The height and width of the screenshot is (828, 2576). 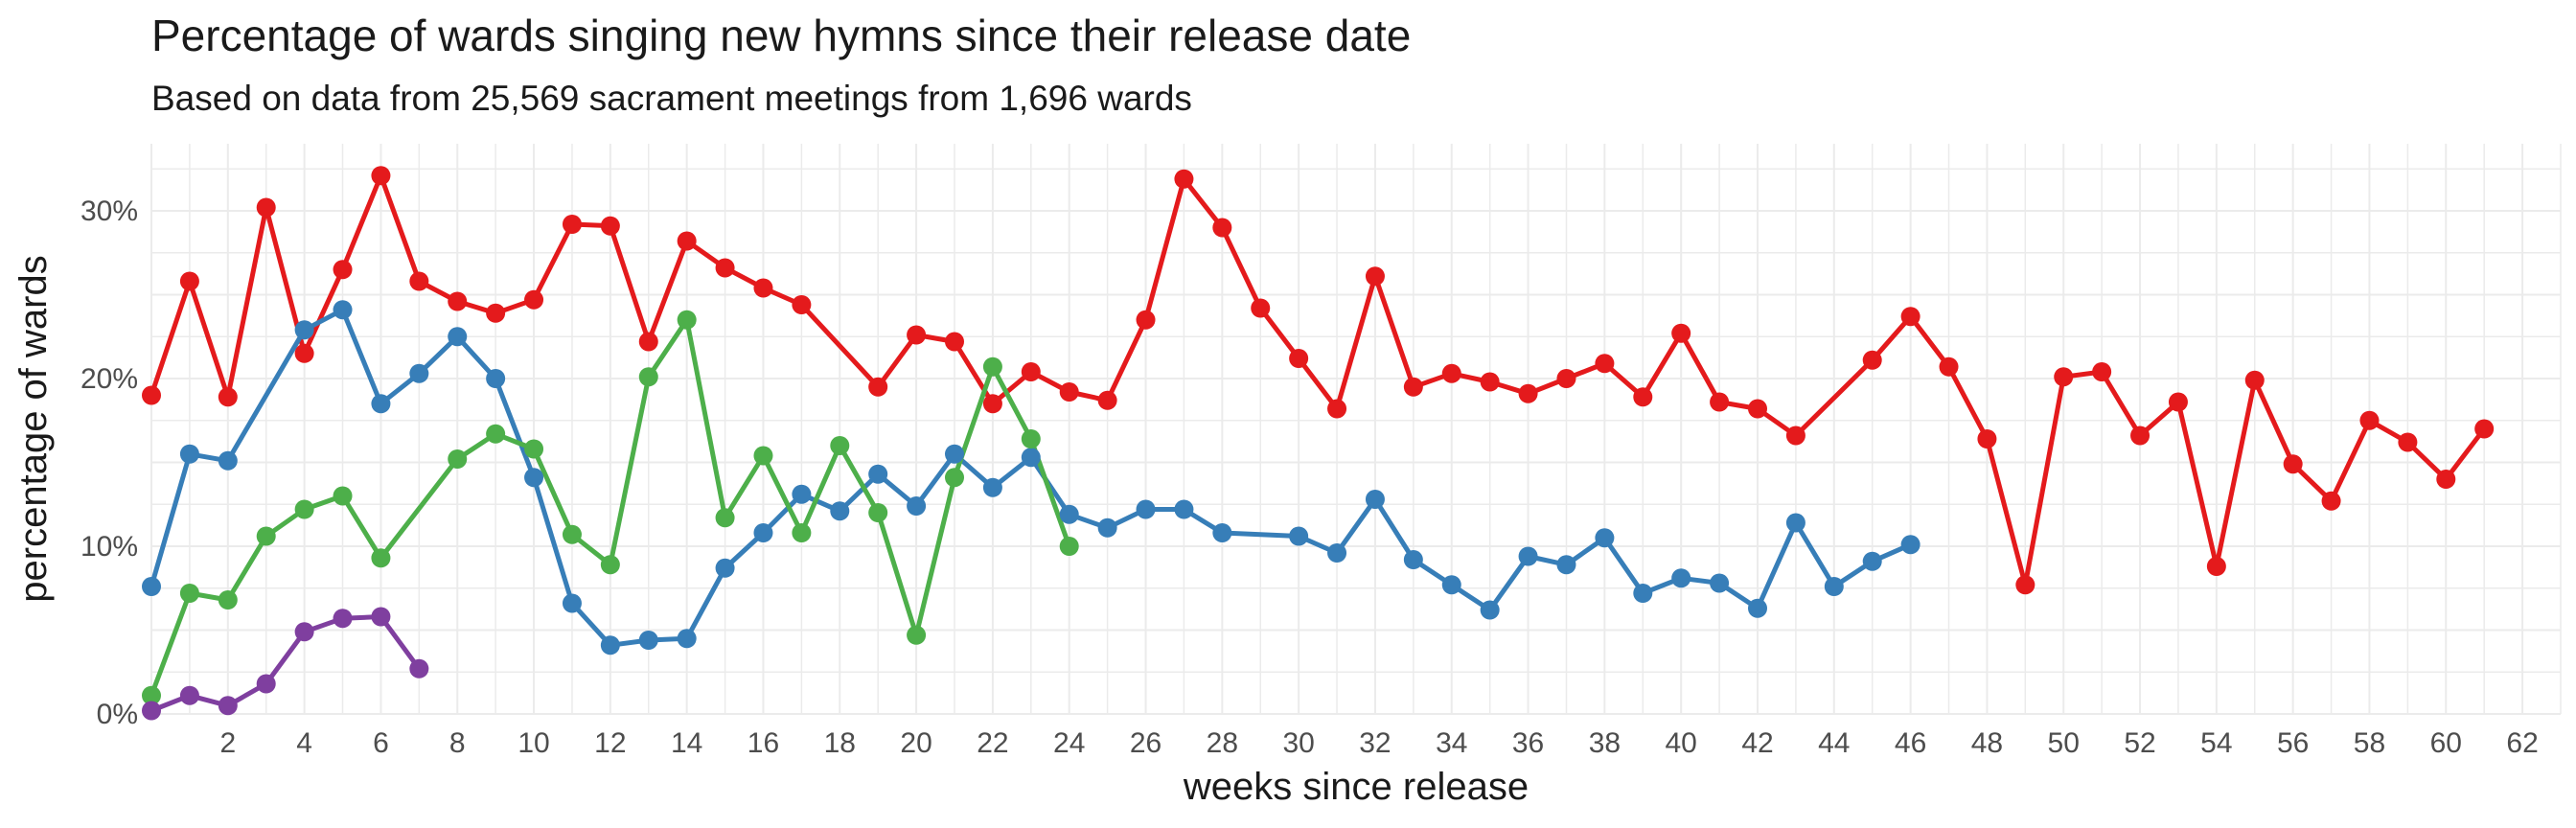 What do you see at coordinates (1528, 743) in the screenshot?
I see `x-tick-label: 36` at bounding box center [1528, 743].